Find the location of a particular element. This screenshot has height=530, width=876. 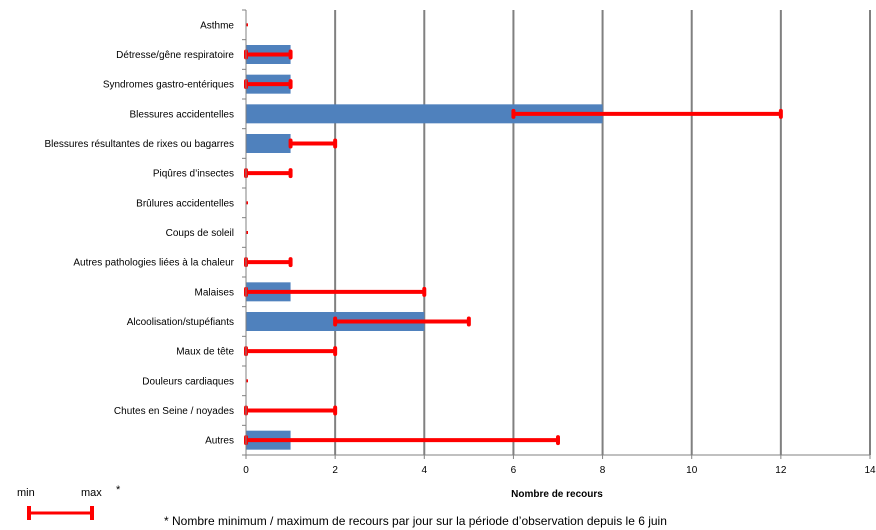

category-label: Autres pathologies liées à la chaleur is located at coordinates (153, 263).